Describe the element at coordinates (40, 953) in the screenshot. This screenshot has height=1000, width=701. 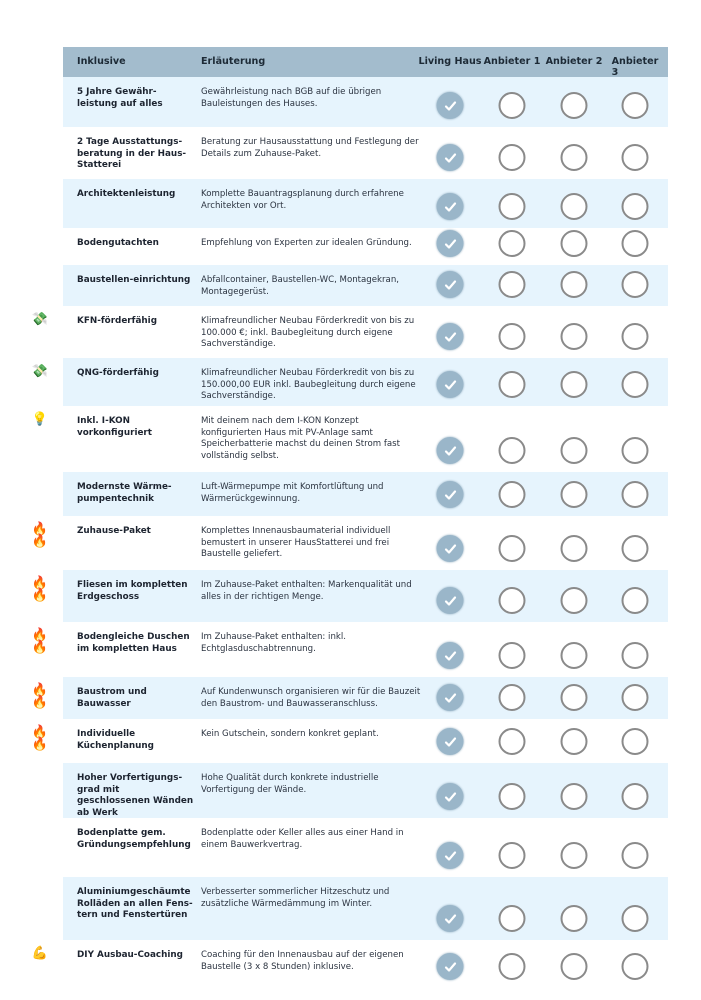
I see `flexed-arm-icon: 💪` at that location.